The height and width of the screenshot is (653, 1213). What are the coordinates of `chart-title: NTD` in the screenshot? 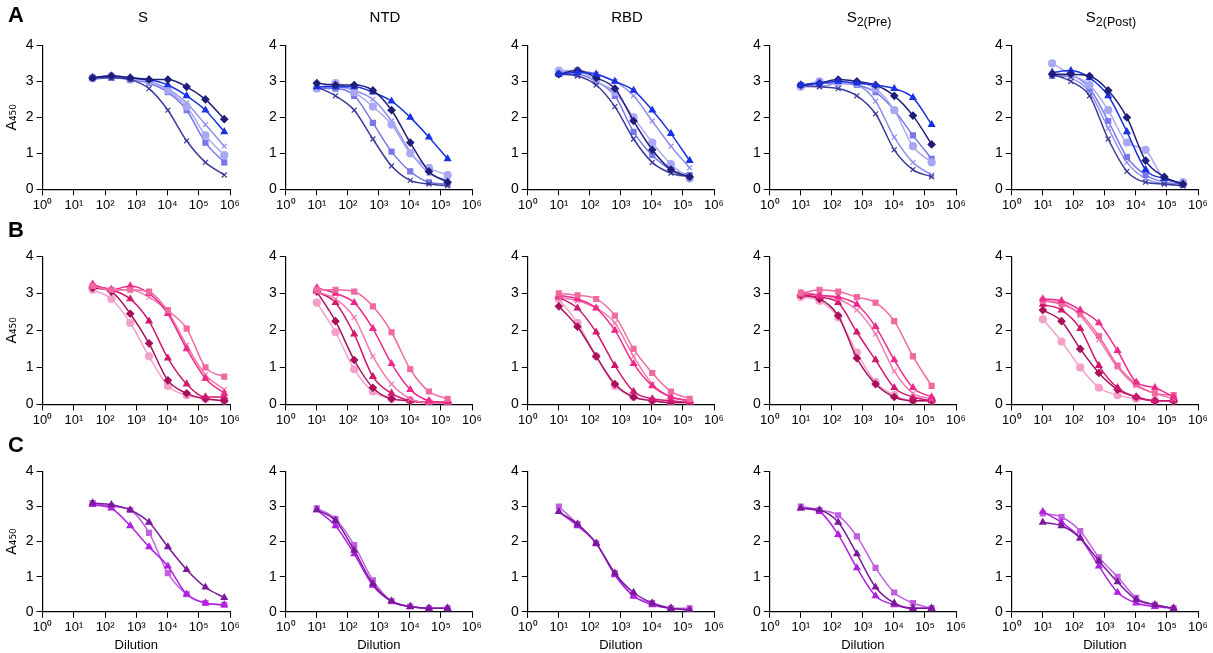 It's located at (385, 16).